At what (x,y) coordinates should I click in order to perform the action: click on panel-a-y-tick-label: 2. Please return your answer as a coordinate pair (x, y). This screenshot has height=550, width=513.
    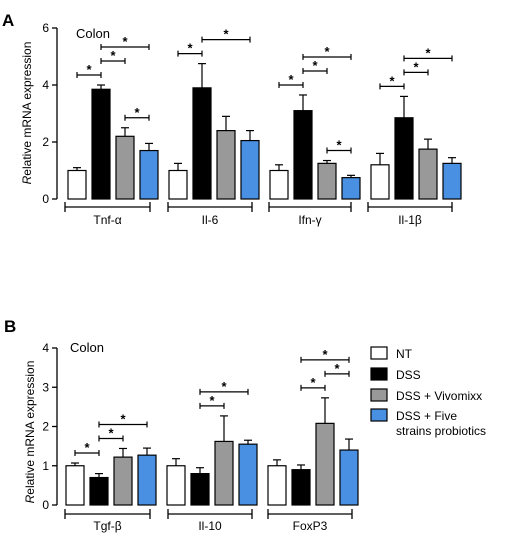
    Looking at the image, I should click on (45, 142).